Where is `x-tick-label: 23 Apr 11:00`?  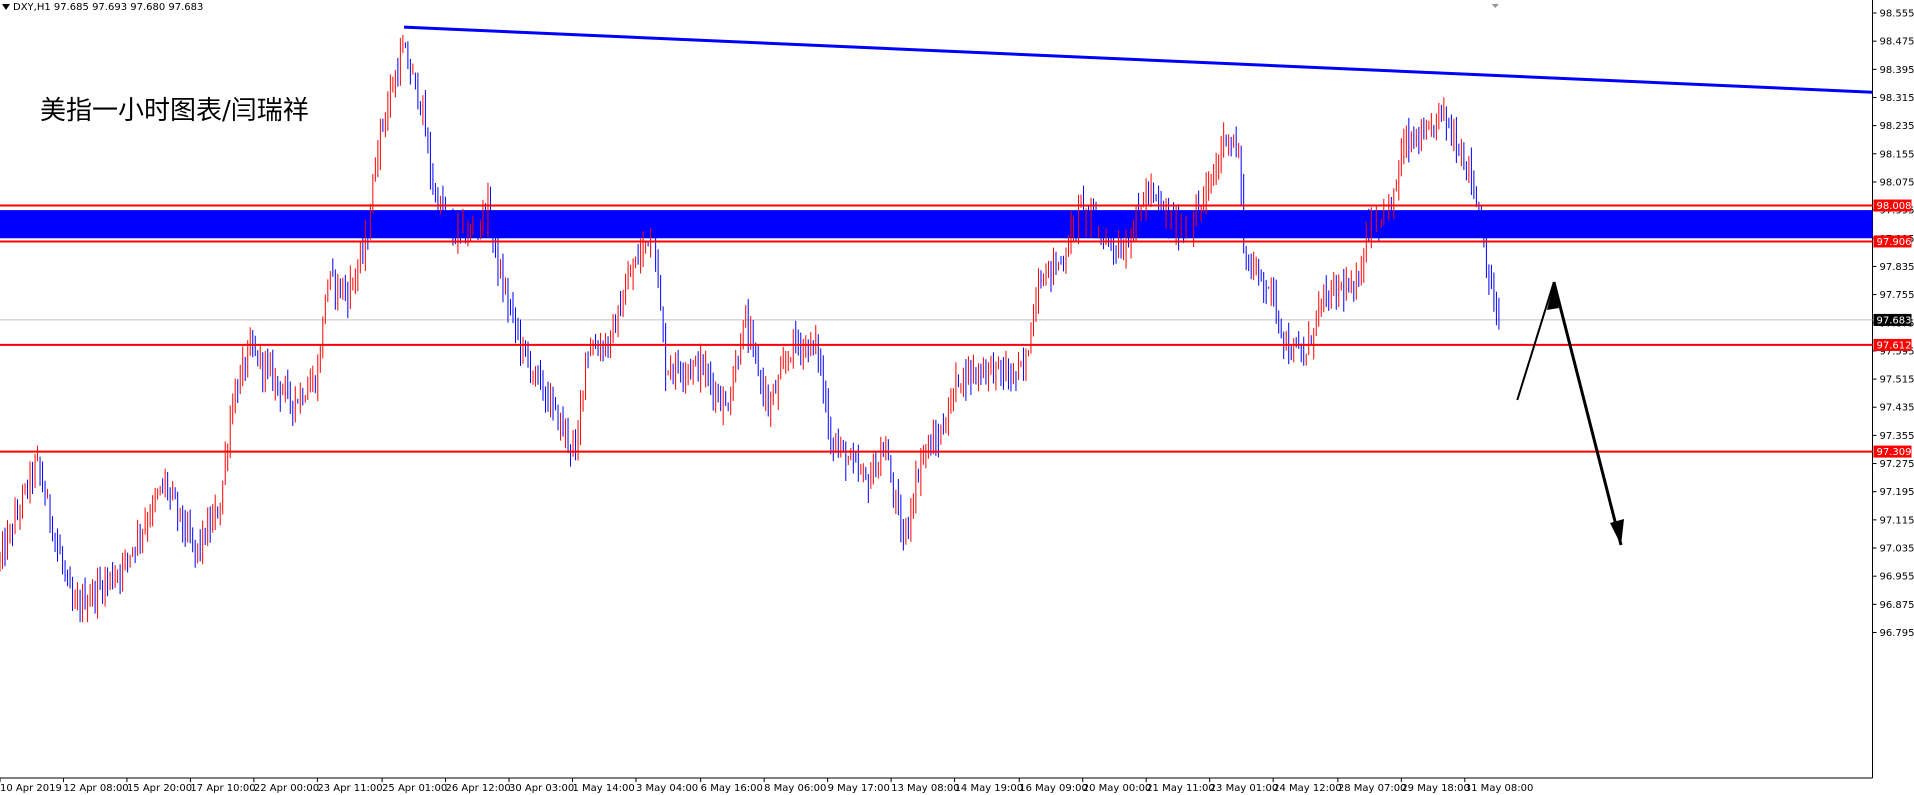 x-tick-label: 23 Apr 11:00 is located at coordinates (349, 788).